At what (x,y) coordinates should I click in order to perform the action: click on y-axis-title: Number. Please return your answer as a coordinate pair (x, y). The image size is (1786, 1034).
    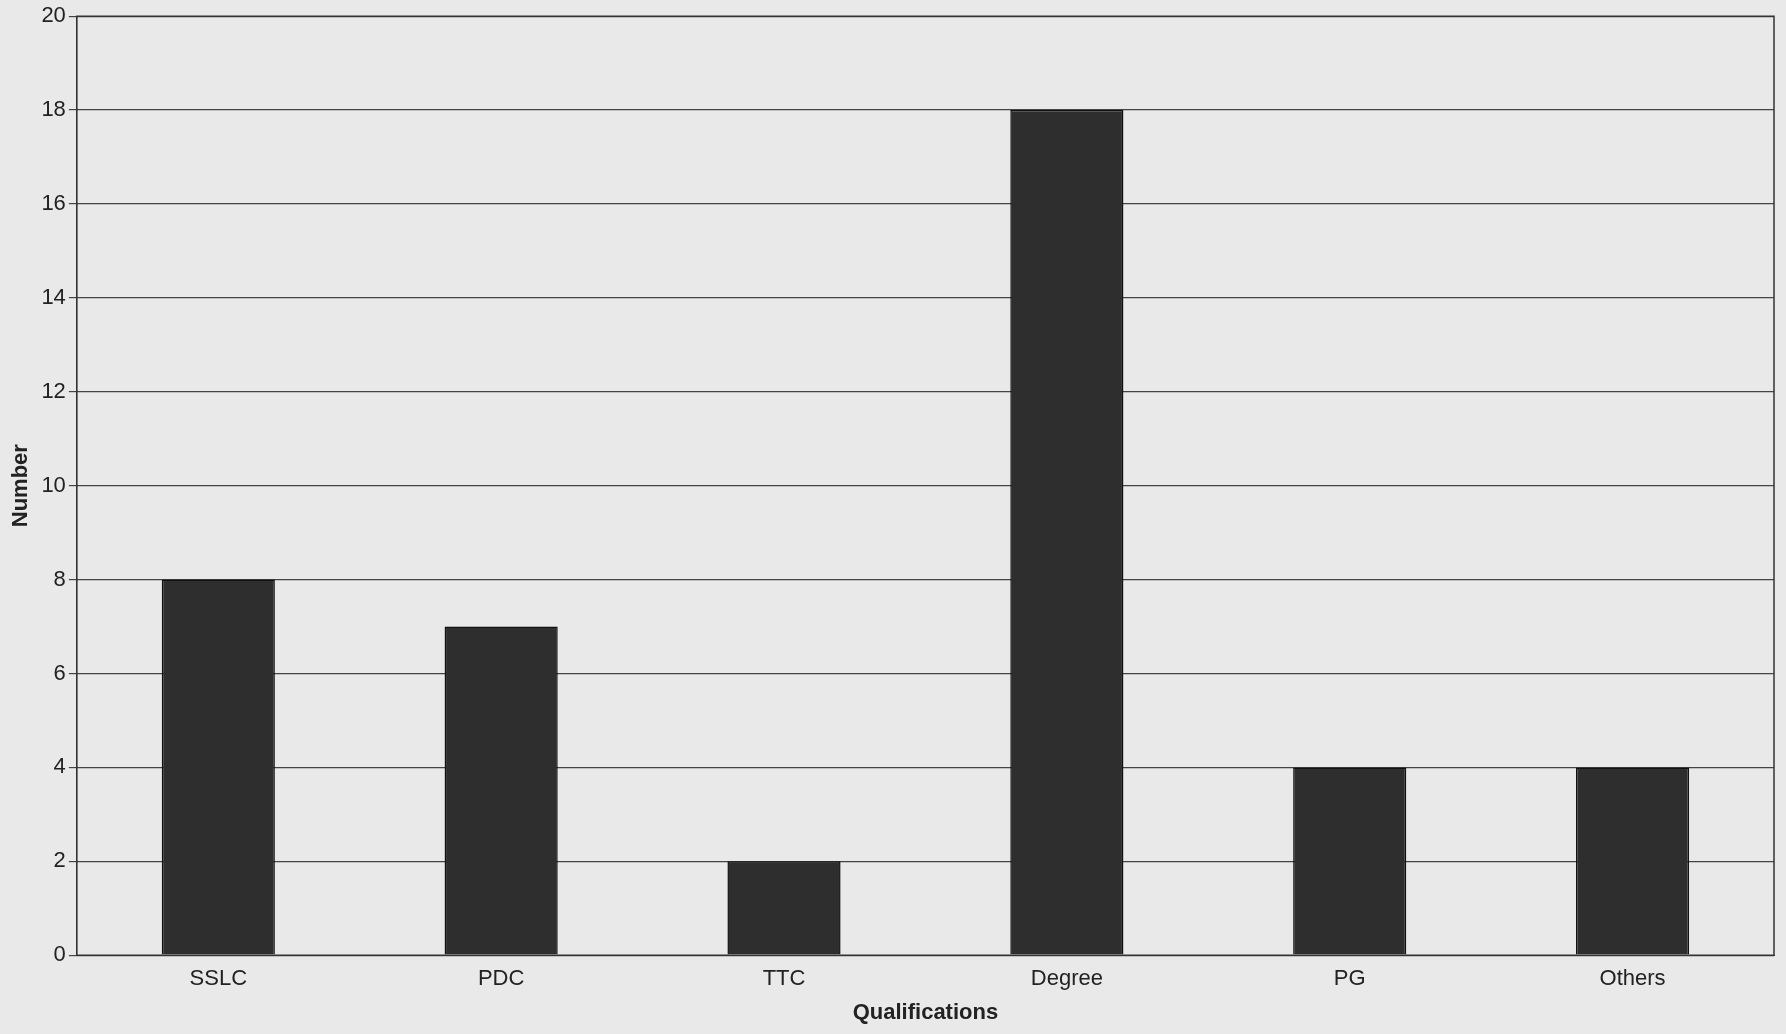
    Looking at the image, I should click on (20, 485).